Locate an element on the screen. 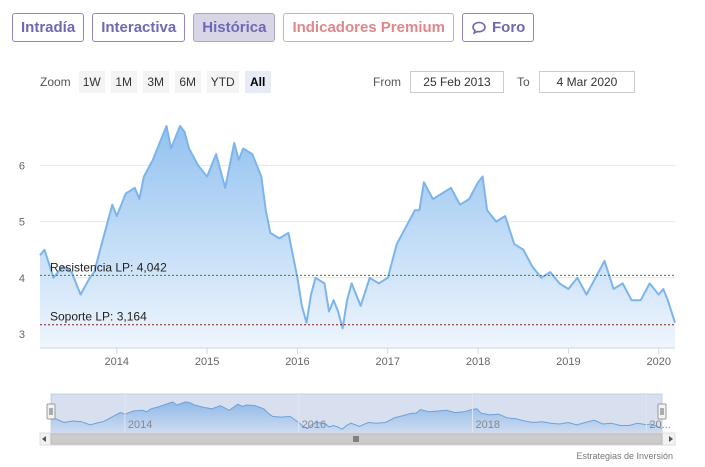 The image size is (705, 467). scrollbar-track is located at coordinates (357, 439).